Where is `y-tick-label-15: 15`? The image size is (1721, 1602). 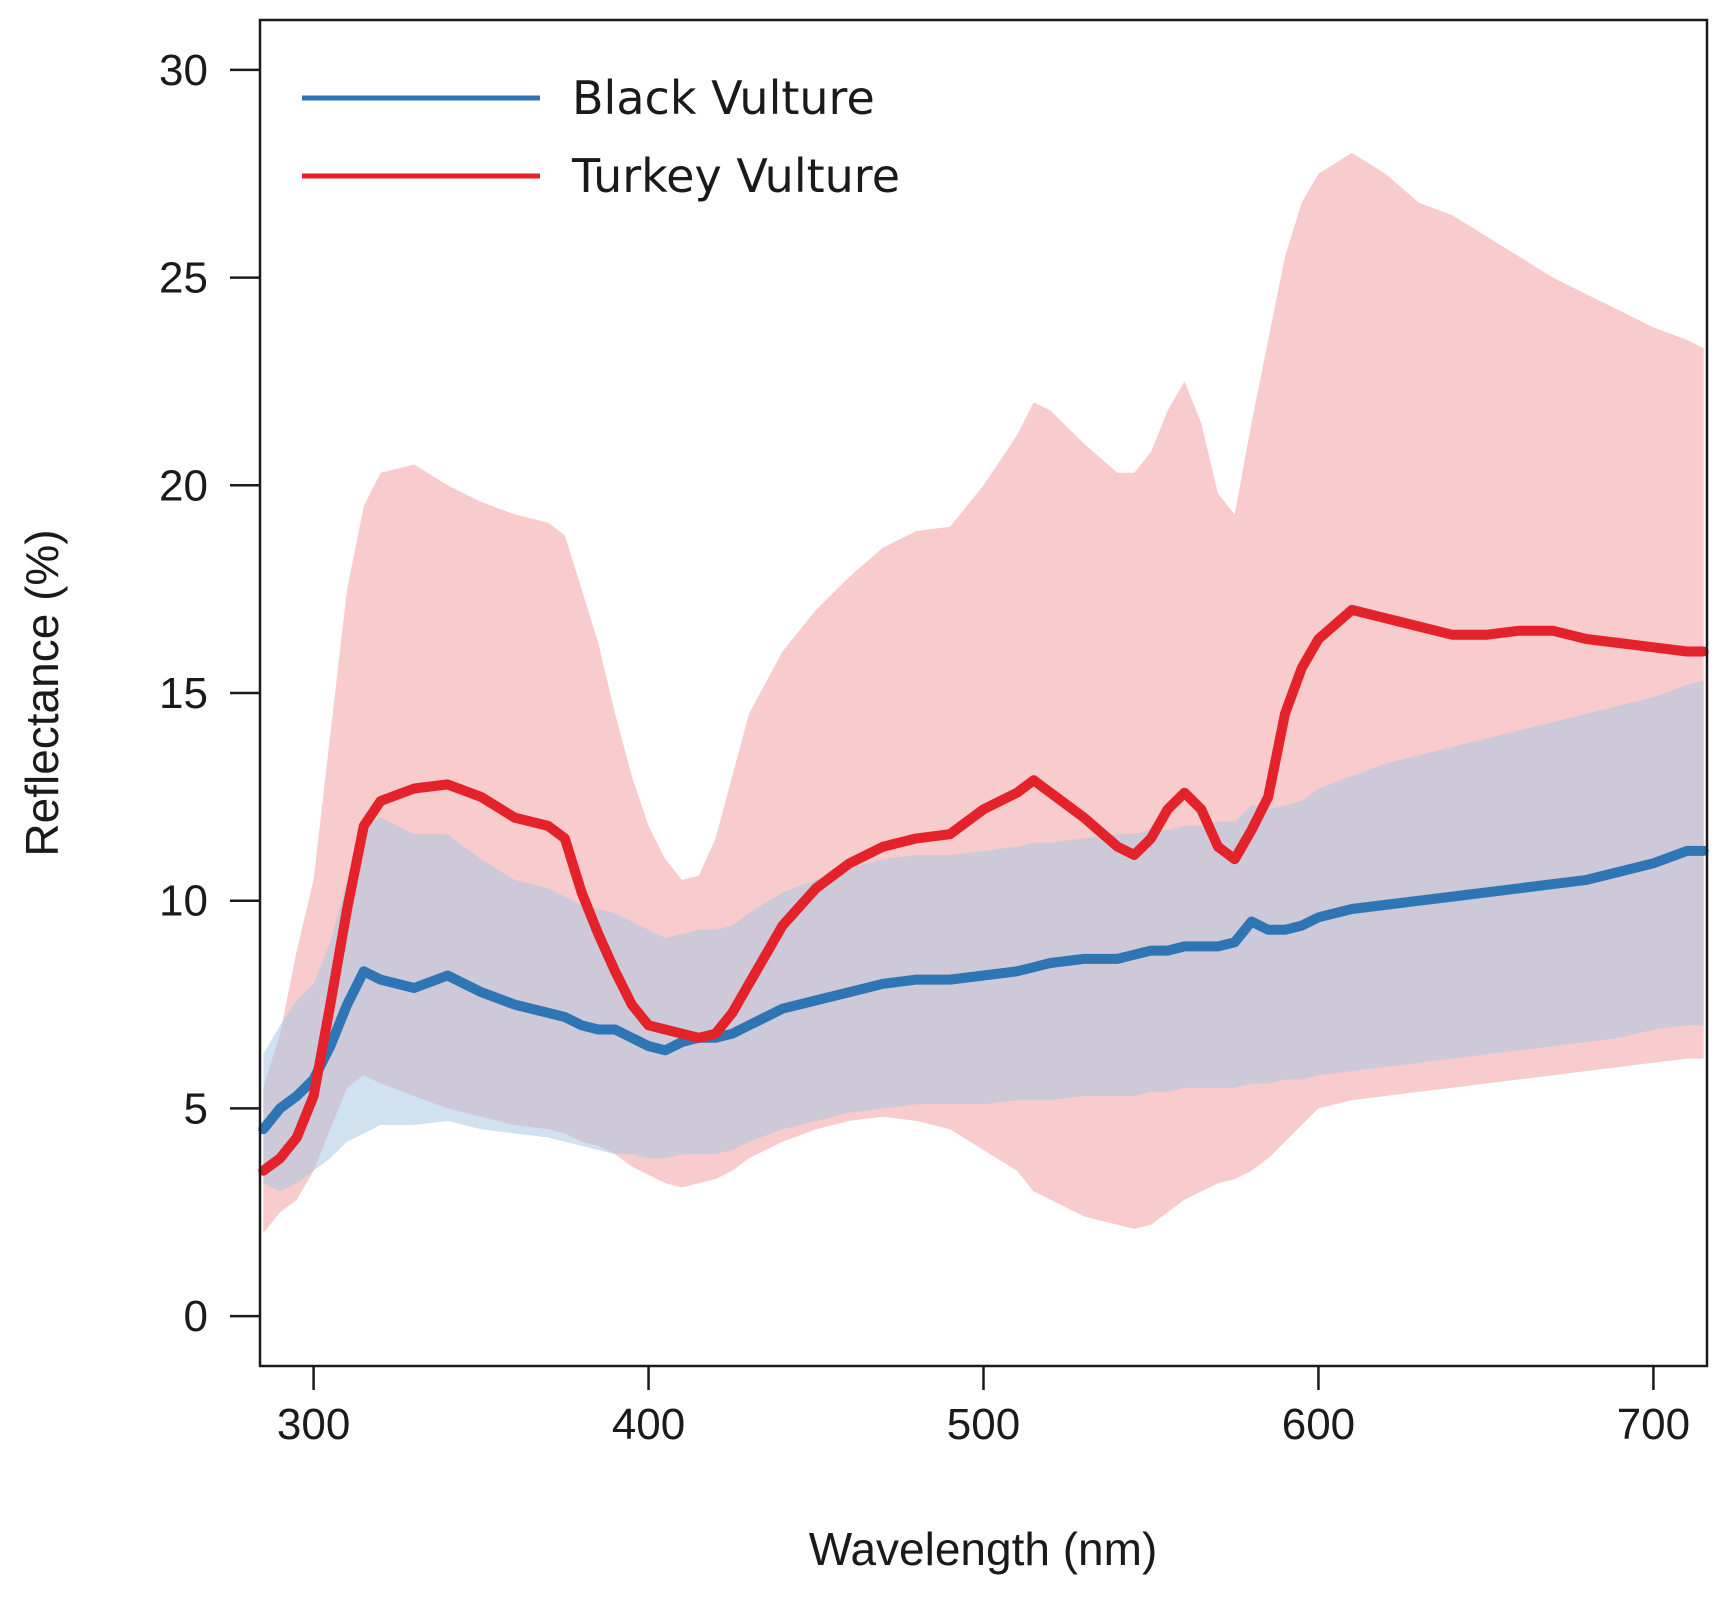
y-tick-label-15: 15 is located at coordinates (183, 693).